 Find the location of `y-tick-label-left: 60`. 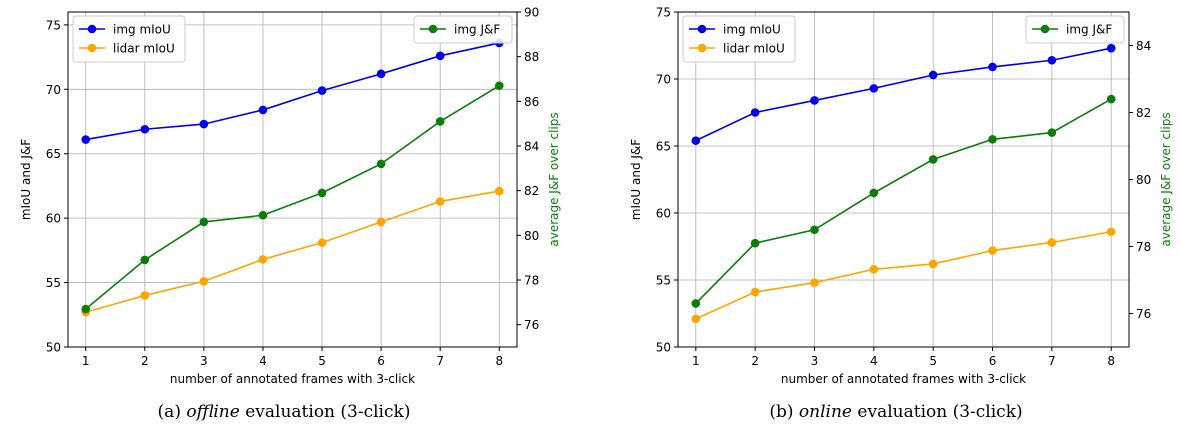

y-tick-label-left: 60 is located at coordinates (663, 214).